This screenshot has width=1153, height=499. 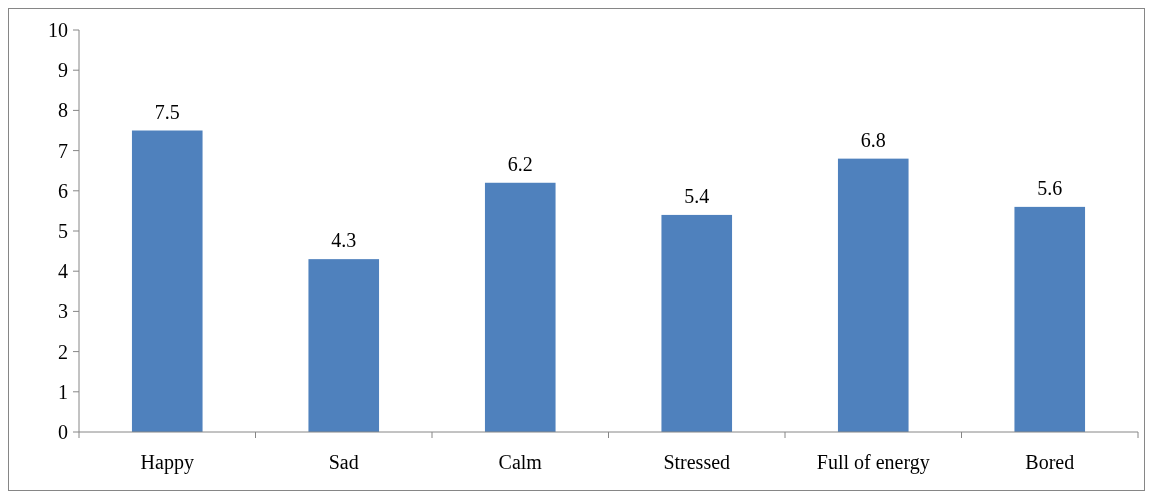 What do you see at coordinates (63, 271) in the screenshot?
I see `y-tick-label: 4` at bounding box center [63, 271].